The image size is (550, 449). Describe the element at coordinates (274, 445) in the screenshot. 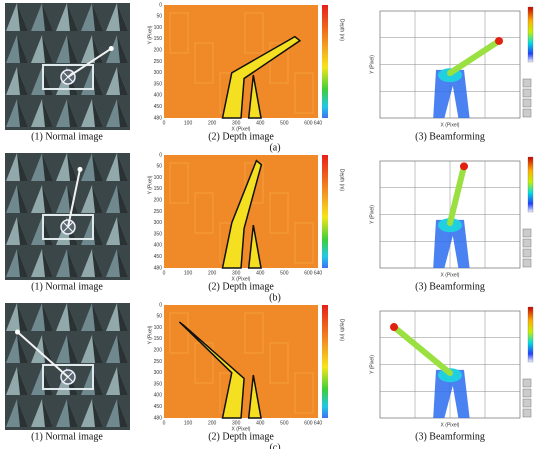

I see `row-label: (c)` at that location.